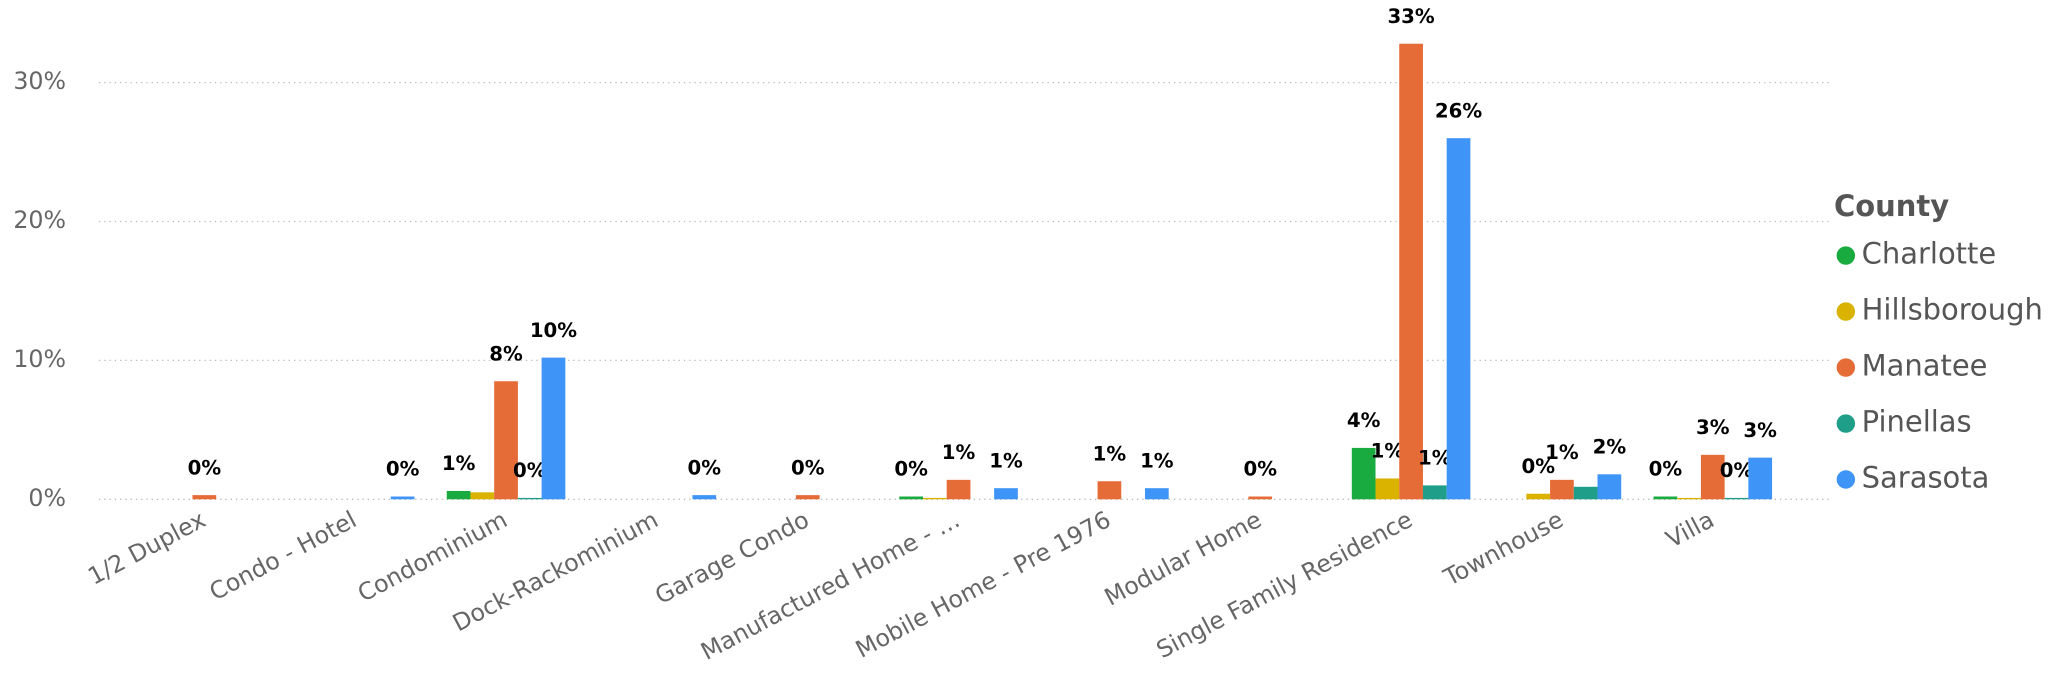  What do you see at coordinates (983, 584) in the screenshot?
I see `x-tick-label: Mobile Home - Pre 1976` at bounding box center [983, 584].